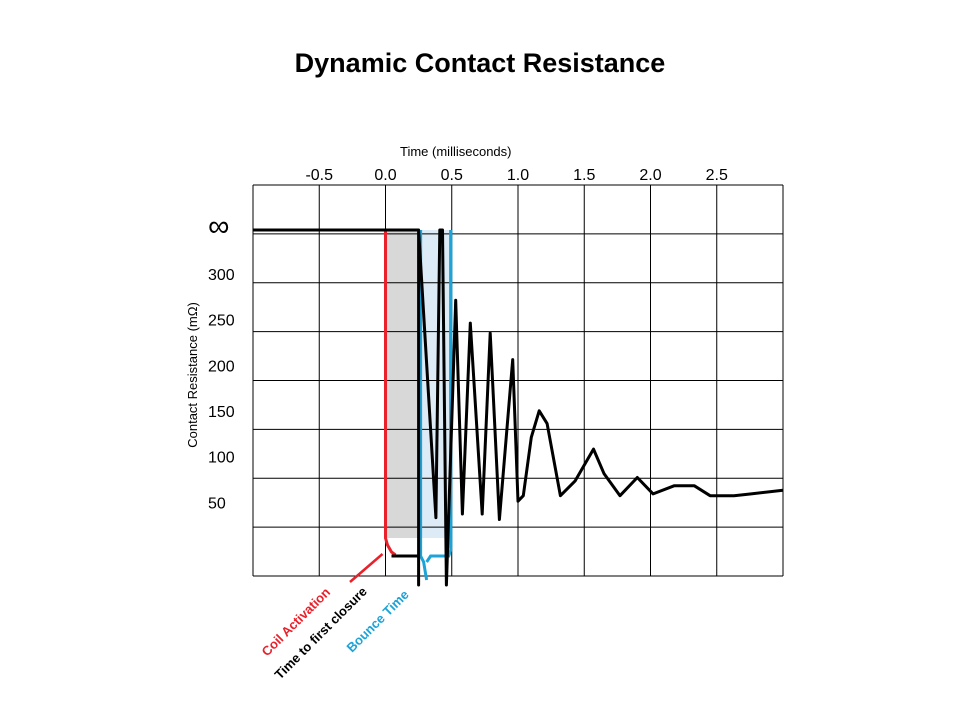 Image resolution: width=960 pixels, height=720 pixels. What do you see at coordinates (221, 412) in the screenshot?
I see `y-tick-label: 150` at bounding box center [221, 412].